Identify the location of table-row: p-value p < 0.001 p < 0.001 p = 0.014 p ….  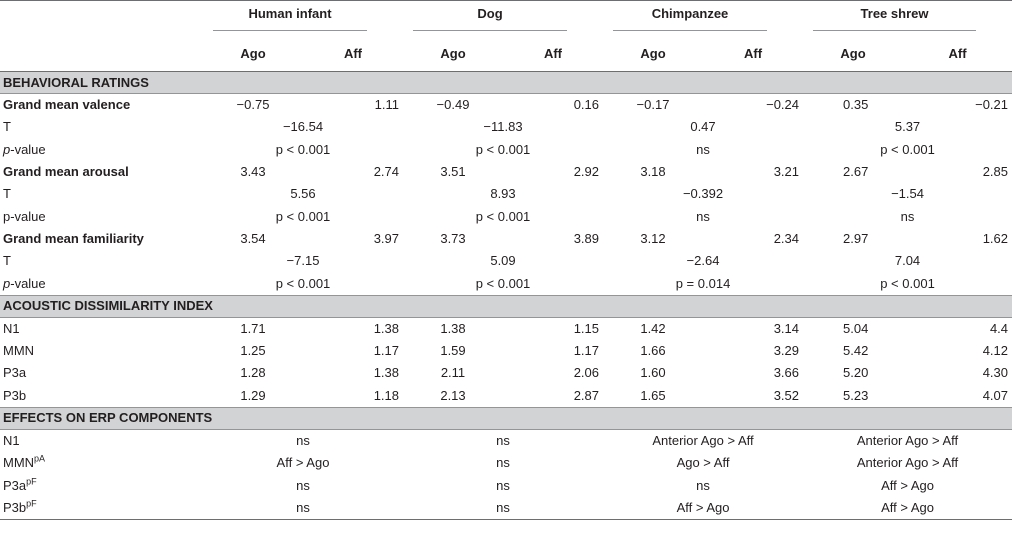
(469, 283).